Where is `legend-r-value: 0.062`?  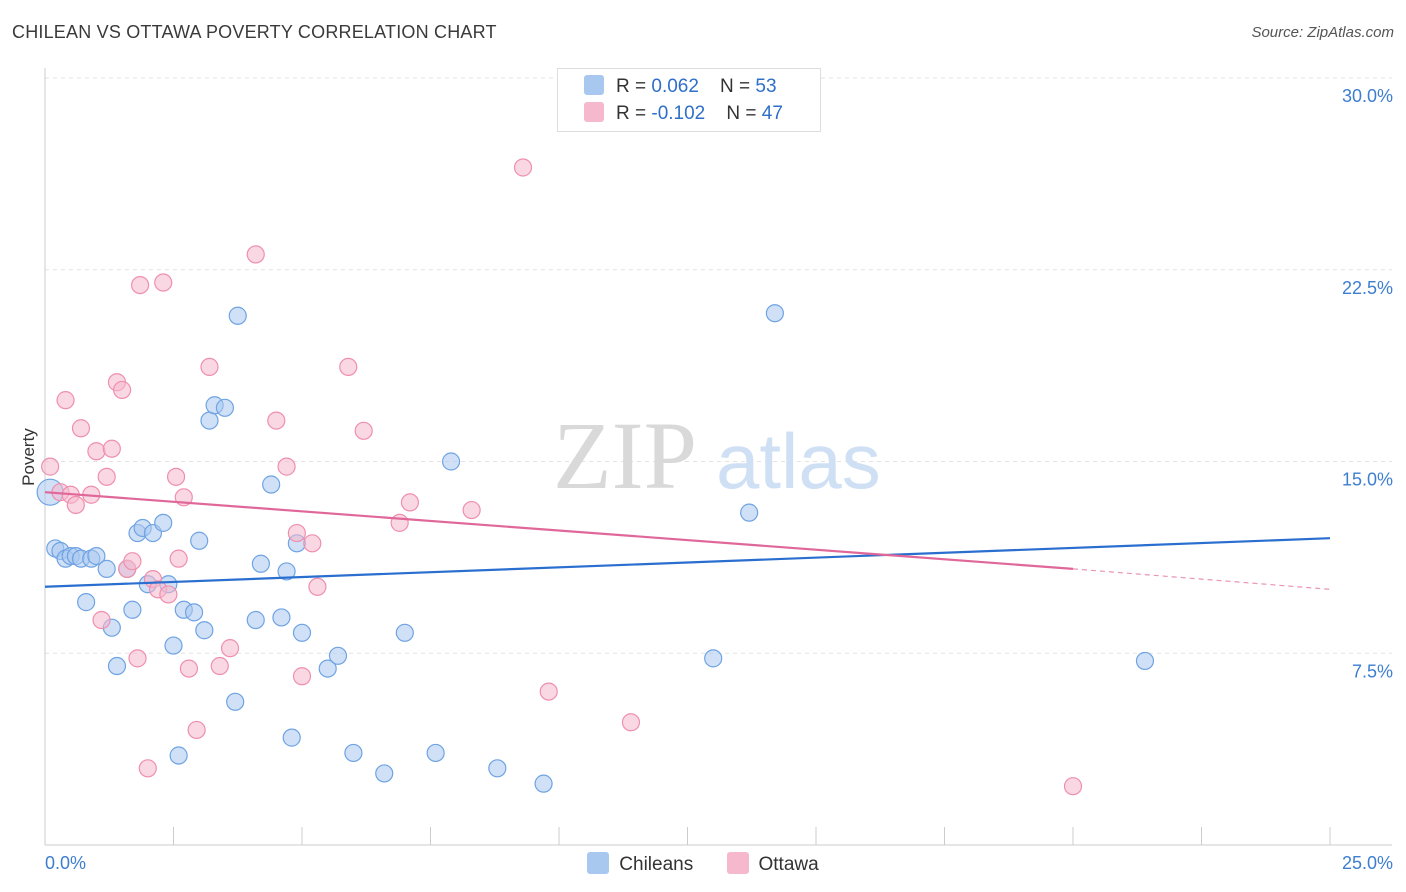
legend-r-value: 0.062 is located at coordinates (675, 86).